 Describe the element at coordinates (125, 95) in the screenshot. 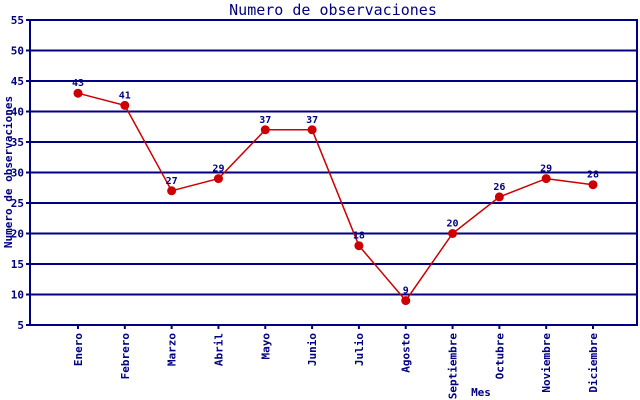

I see `data-point-value: 41` at that location.